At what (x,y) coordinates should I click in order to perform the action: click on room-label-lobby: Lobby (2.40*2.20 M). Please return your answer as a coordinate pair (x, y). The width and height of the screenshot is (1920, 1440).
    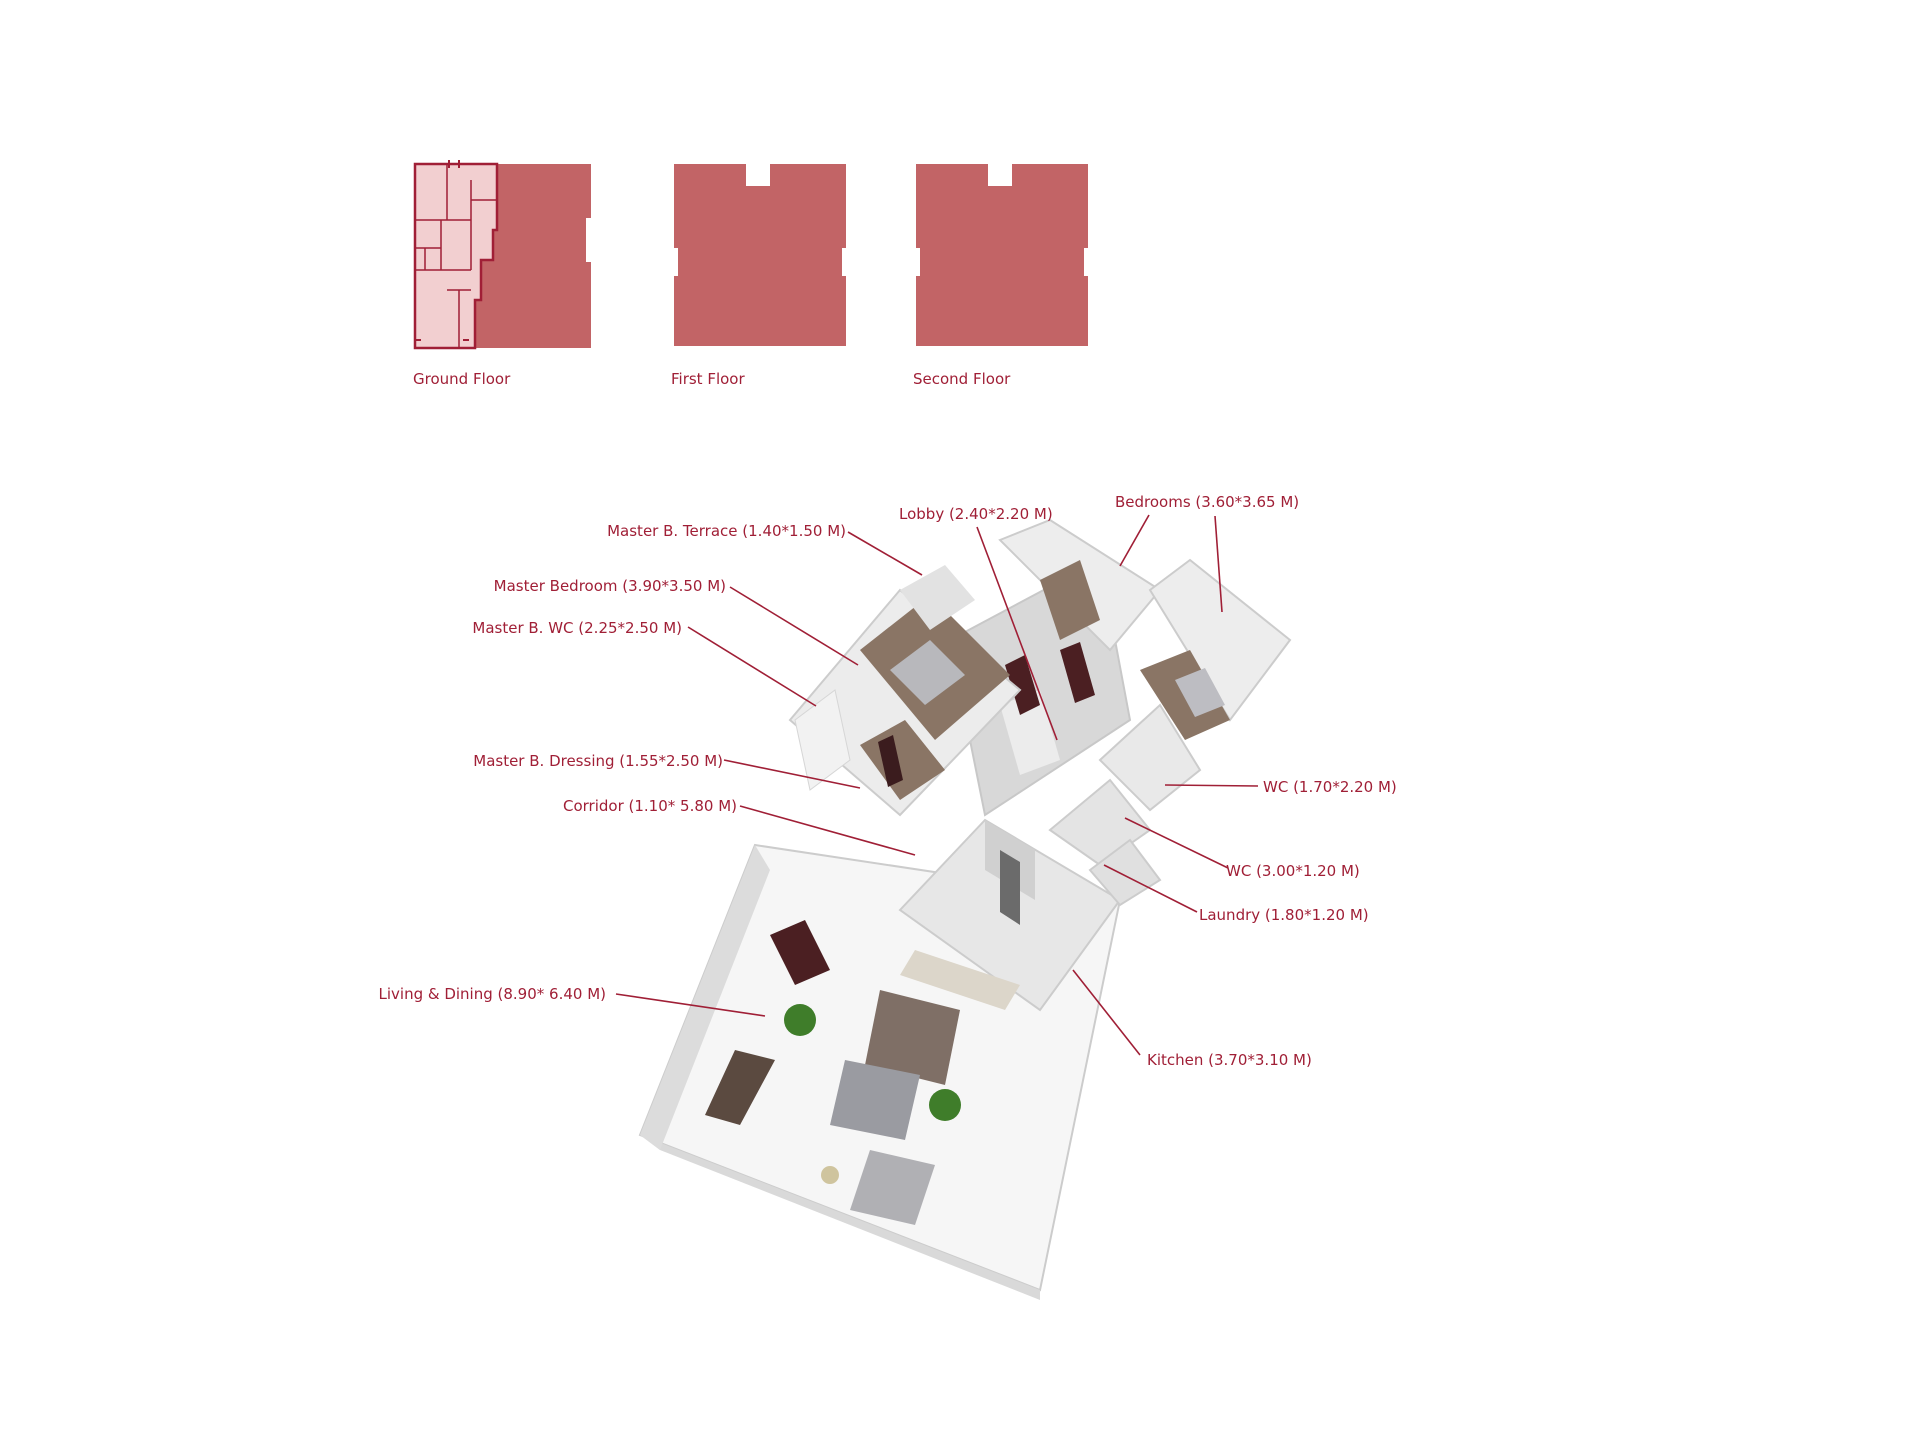
    Looking at the image, I should click on (976, 514).